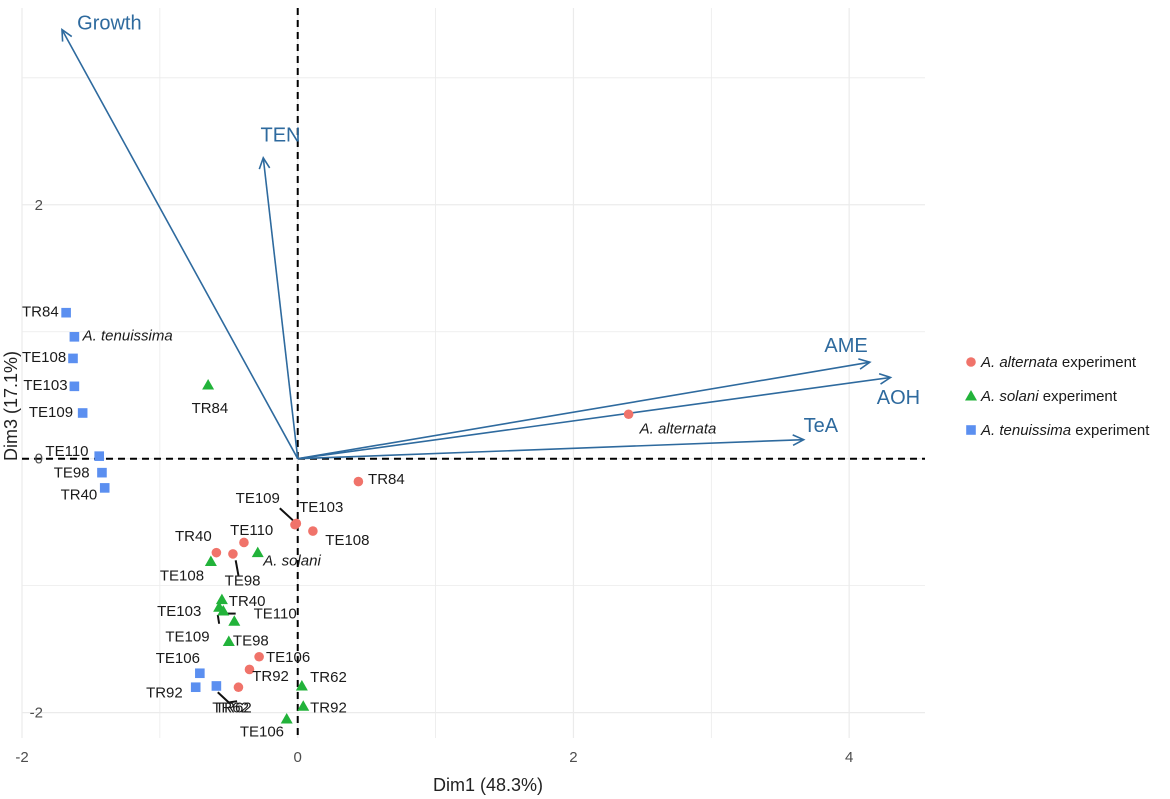 The height and width of the screenshot is (799, 1170). Describe the element at coordinates (291, 560) in the screenshot. I see `point-label-solani-a-solani: A. solani` at that location.